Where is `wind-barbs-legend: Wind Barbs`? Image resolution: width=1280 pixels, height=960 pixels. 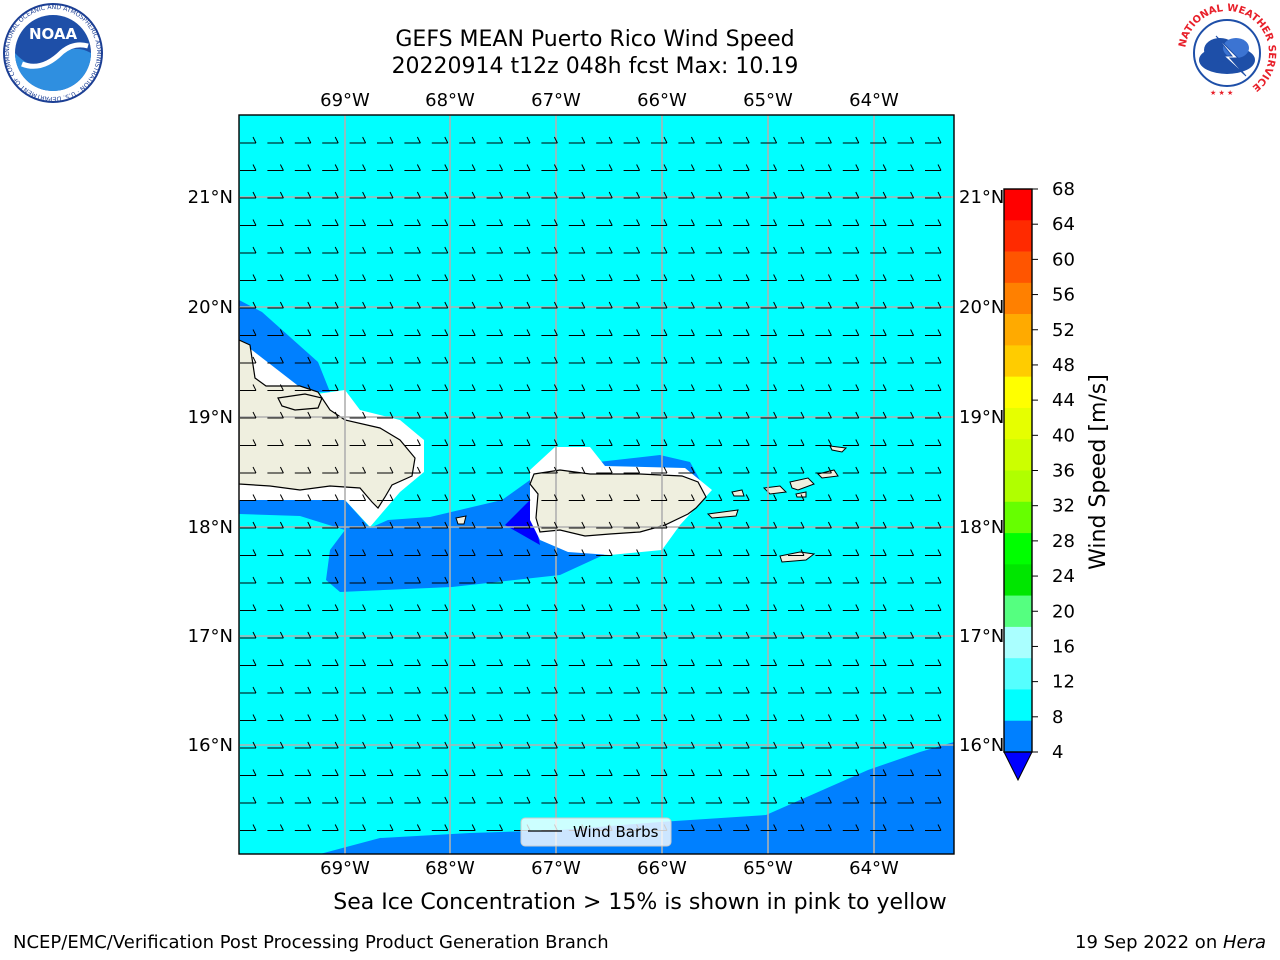 wind-barbs-legend: Wind Barbs is located at coordinates (596, 832).